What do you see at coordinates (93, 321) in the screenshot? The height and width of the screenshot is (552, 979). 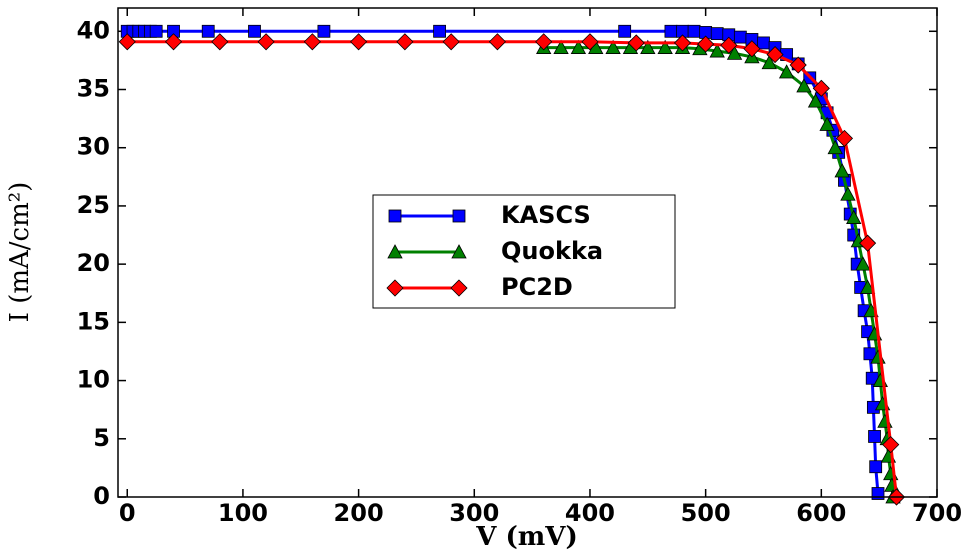 I see `y-tick-label: 15` at bounding box center [93, 321].